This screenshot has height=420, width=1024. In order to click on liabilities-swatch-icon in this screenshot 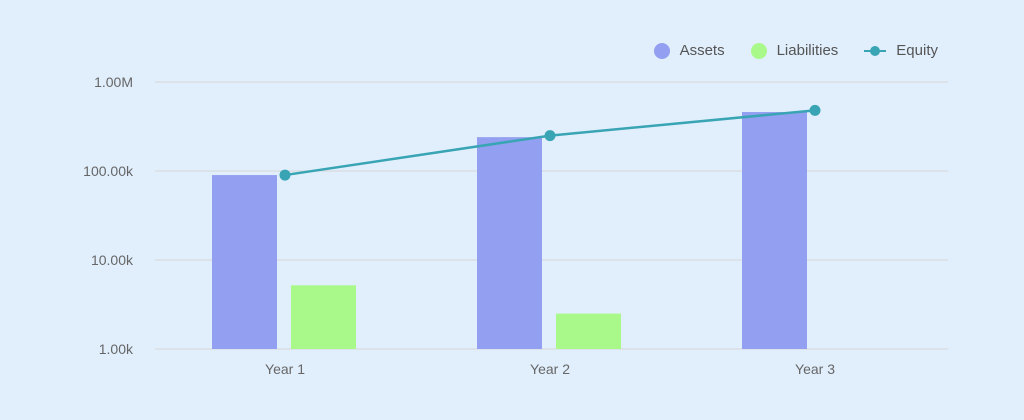, I will do `click(758, 50)`.